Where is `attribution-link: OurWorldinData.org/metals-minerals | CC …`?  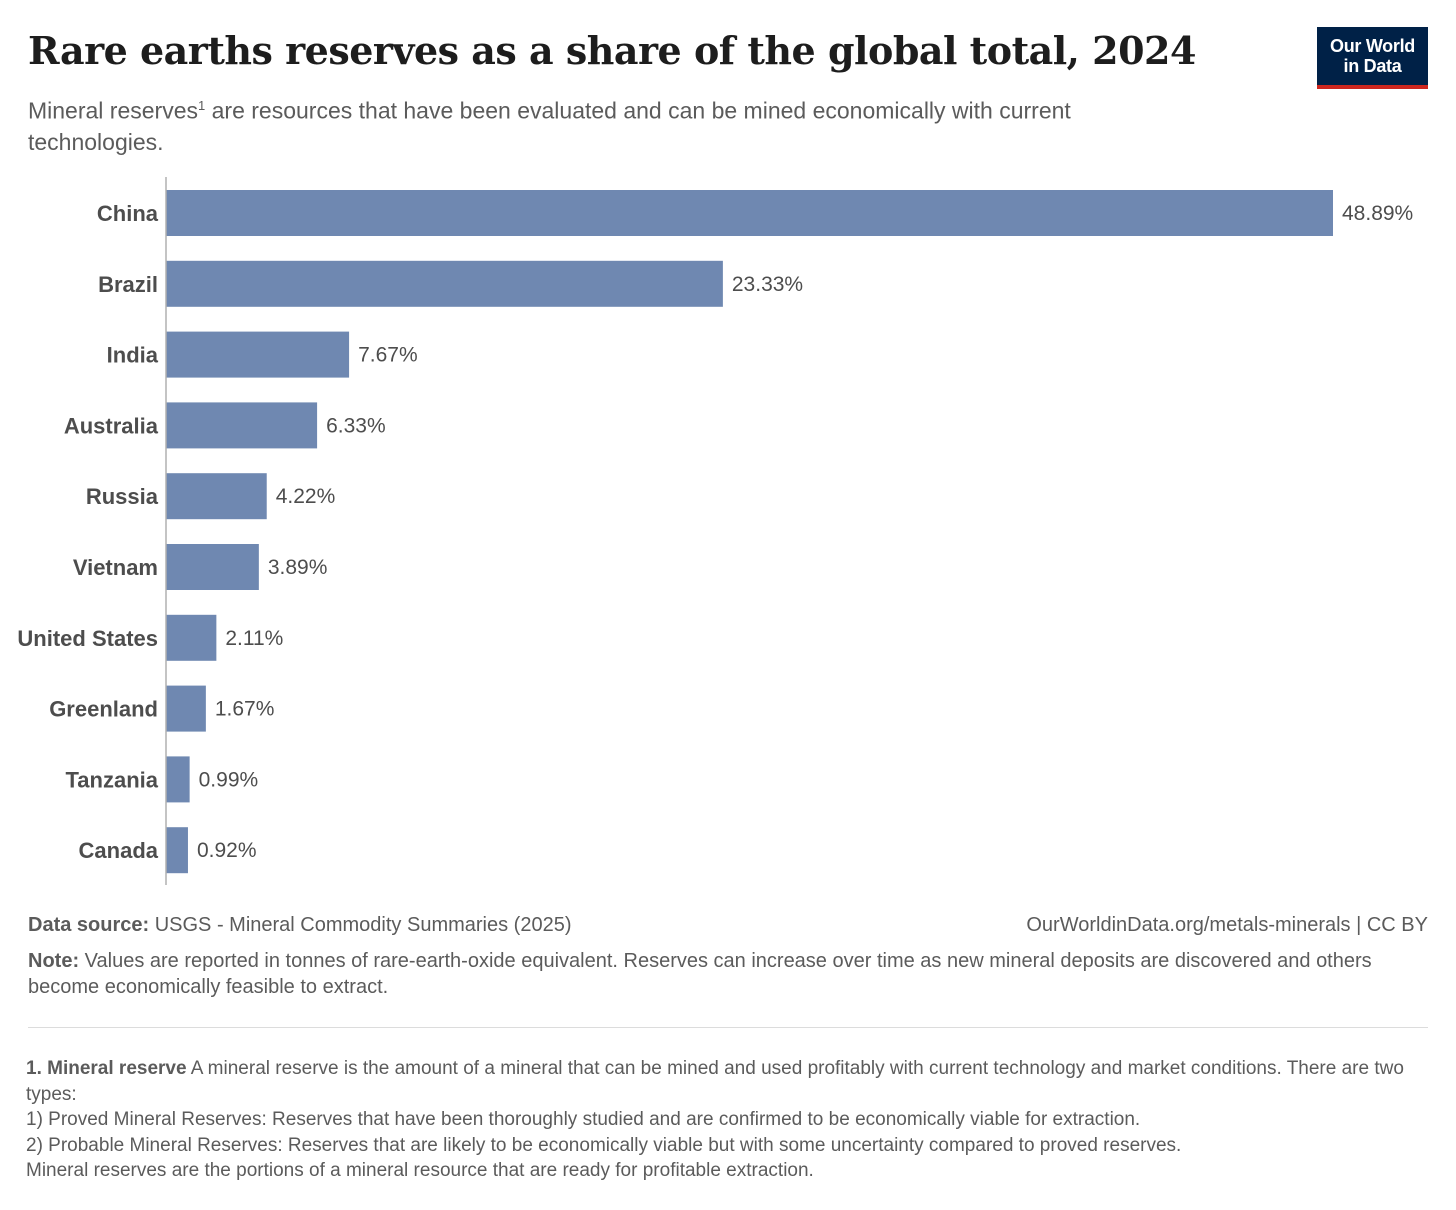 attribution-link: OurWorldinData.org/metals-minerals | CC … is located at coordinates (1227, 925).